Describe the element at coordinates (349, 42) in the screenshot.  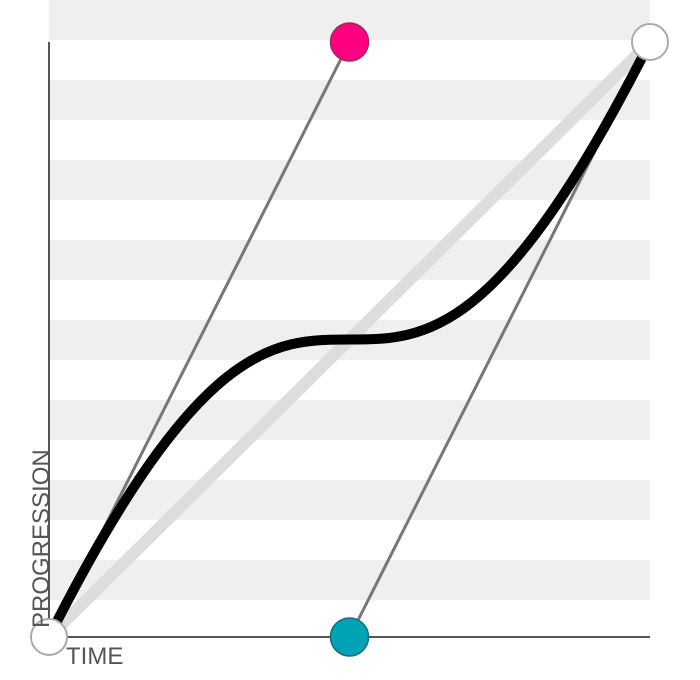
I see `control-point-1-handle` at that location.